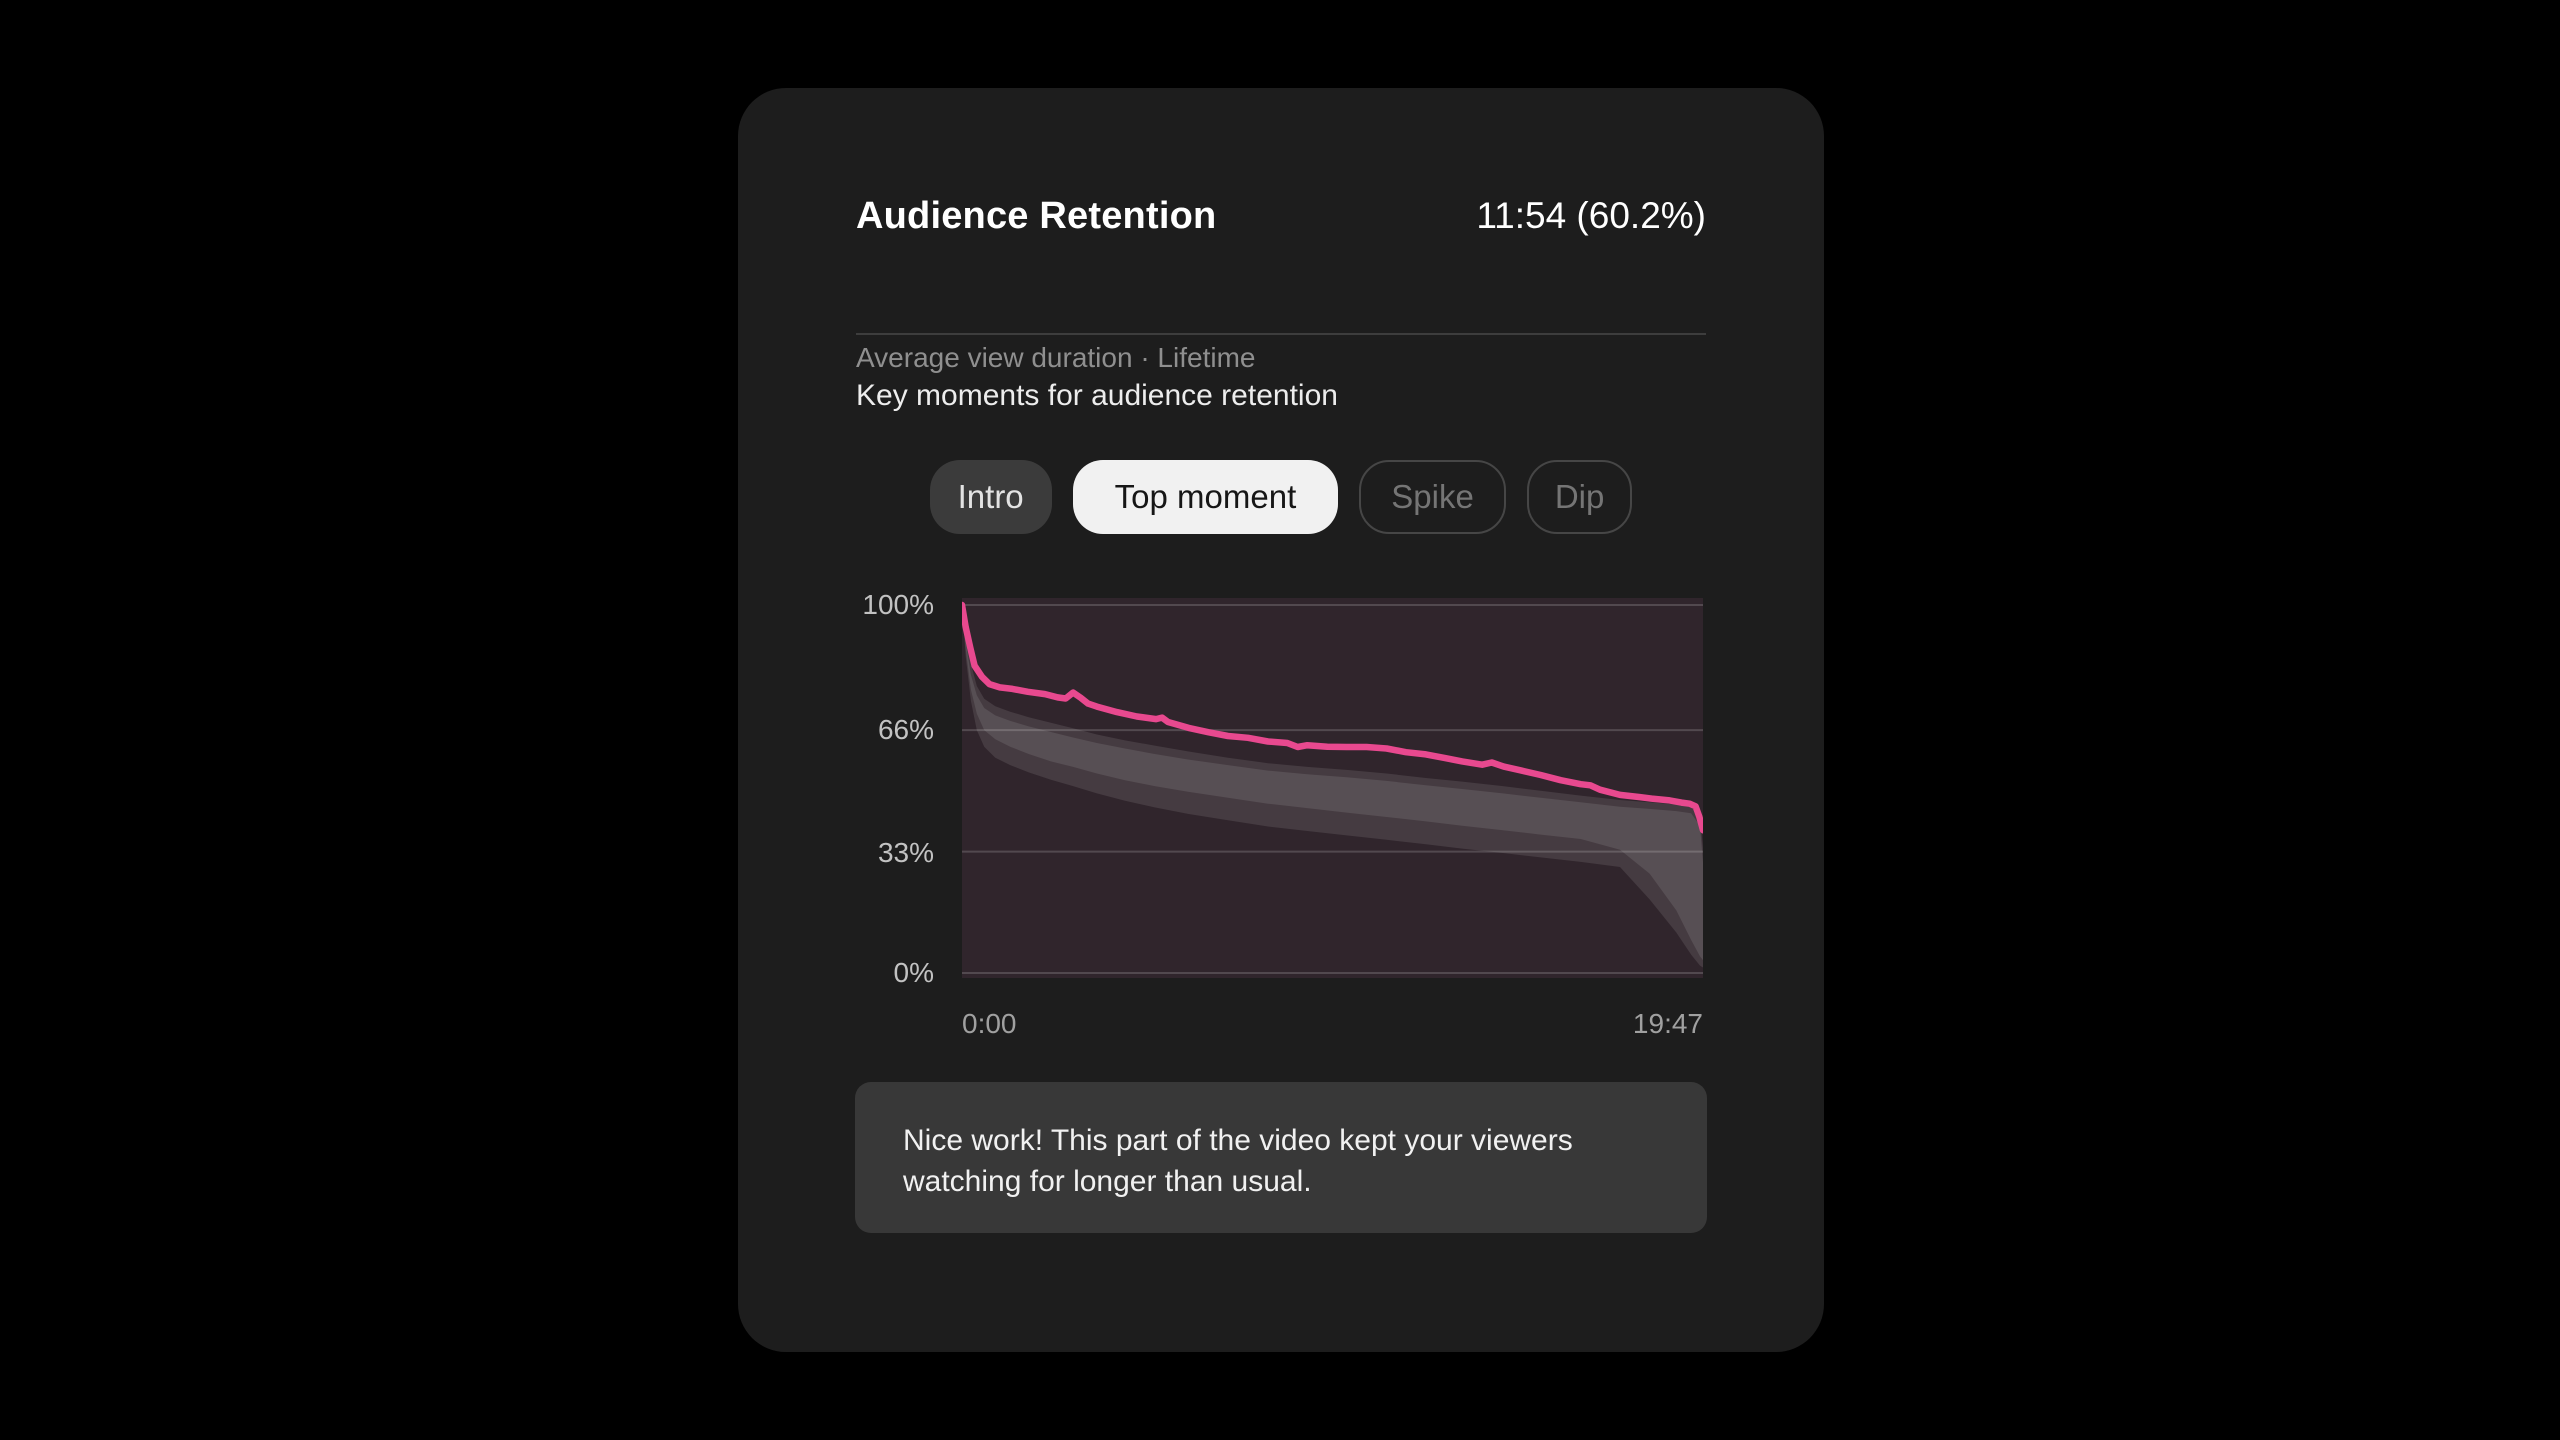  Describe the element at coordinates (913, 972) in the screenshot. I see `y-axis-label-0: 0%` at that location.